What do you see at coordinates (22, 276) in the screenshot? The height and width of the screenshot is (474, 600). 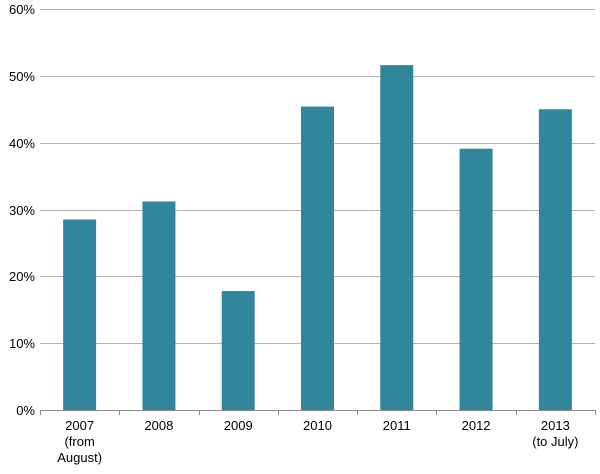 I see `y-tick-label: 20%` at bounding box center [22, 276].